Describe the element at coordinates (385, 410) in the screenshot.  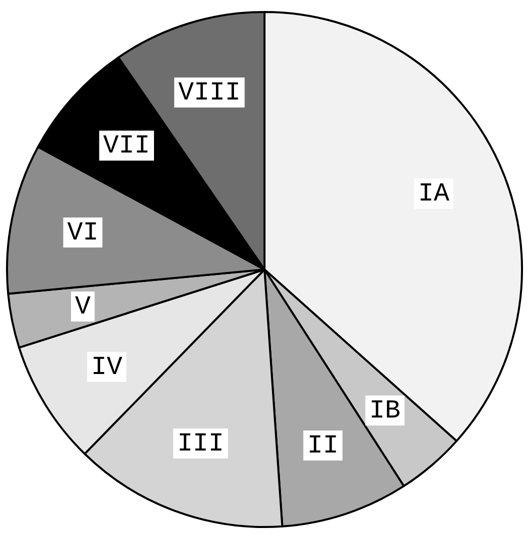
I see `slice-label: IB` at that location.